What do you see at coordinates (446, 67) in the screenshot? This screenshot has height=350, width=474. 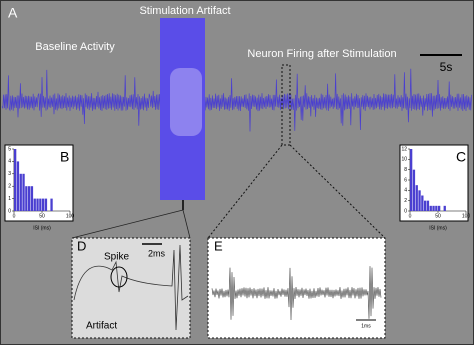 I see `scale-label: 5s` at bounding box center [446, 67].